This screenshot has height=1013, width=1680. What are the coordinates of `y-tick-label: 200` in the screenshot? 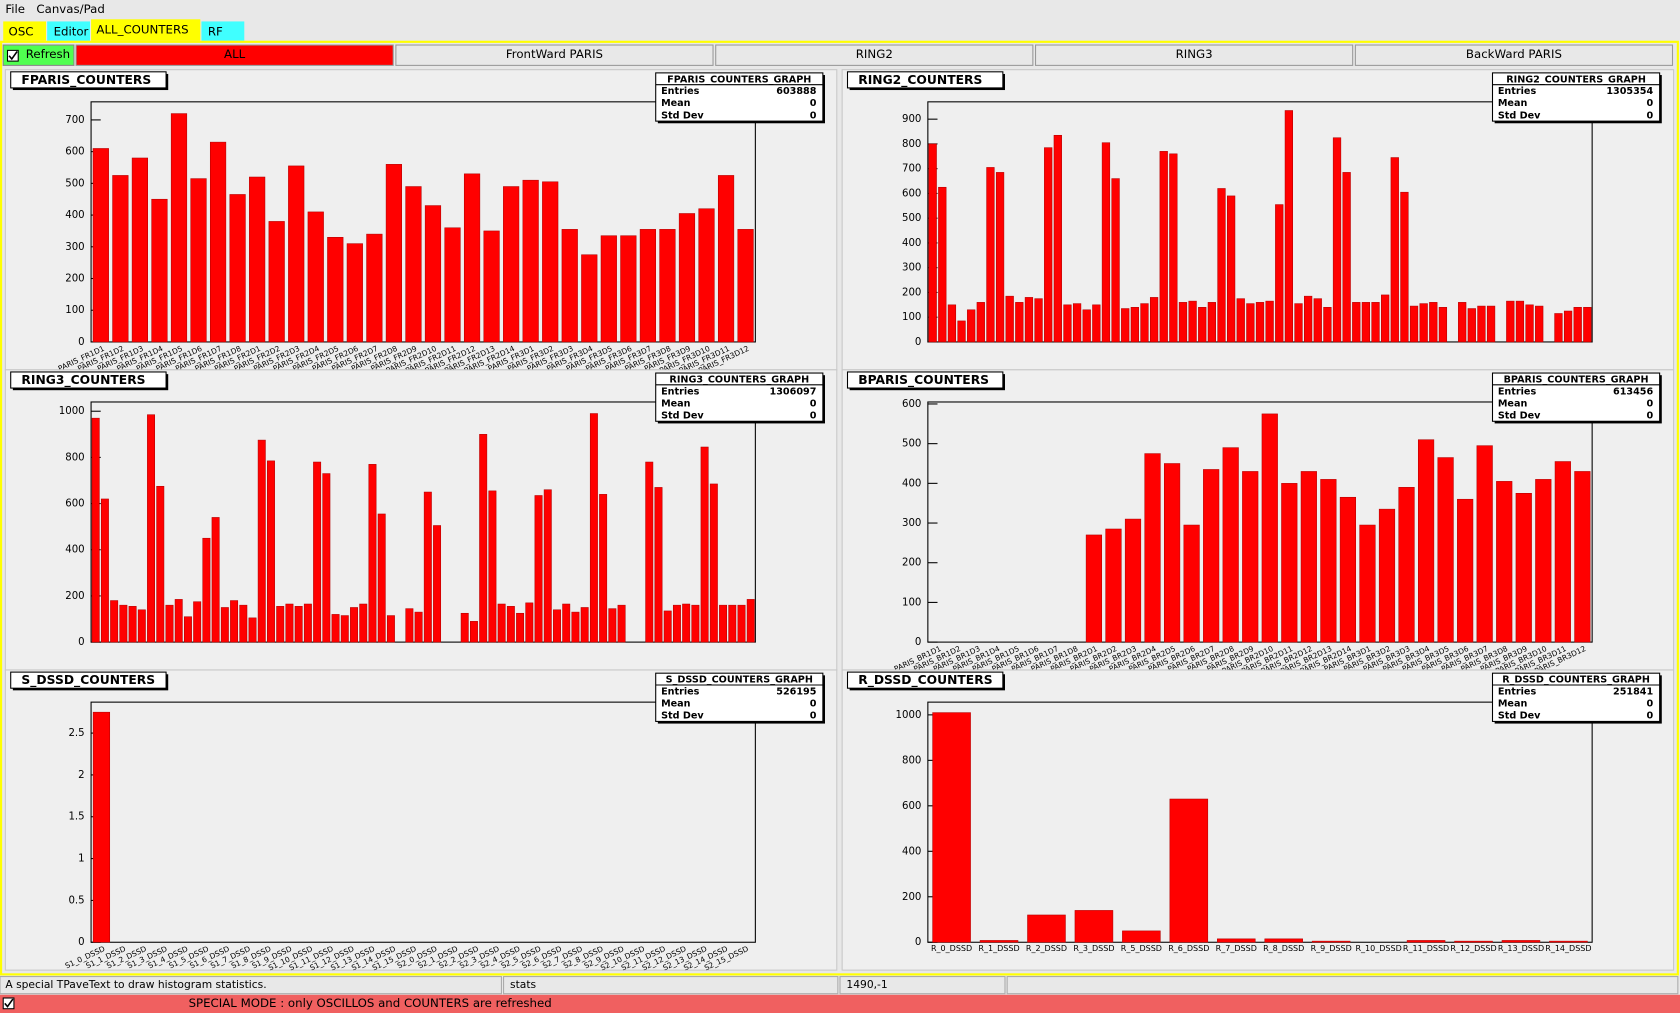 It's located at (74, 279).